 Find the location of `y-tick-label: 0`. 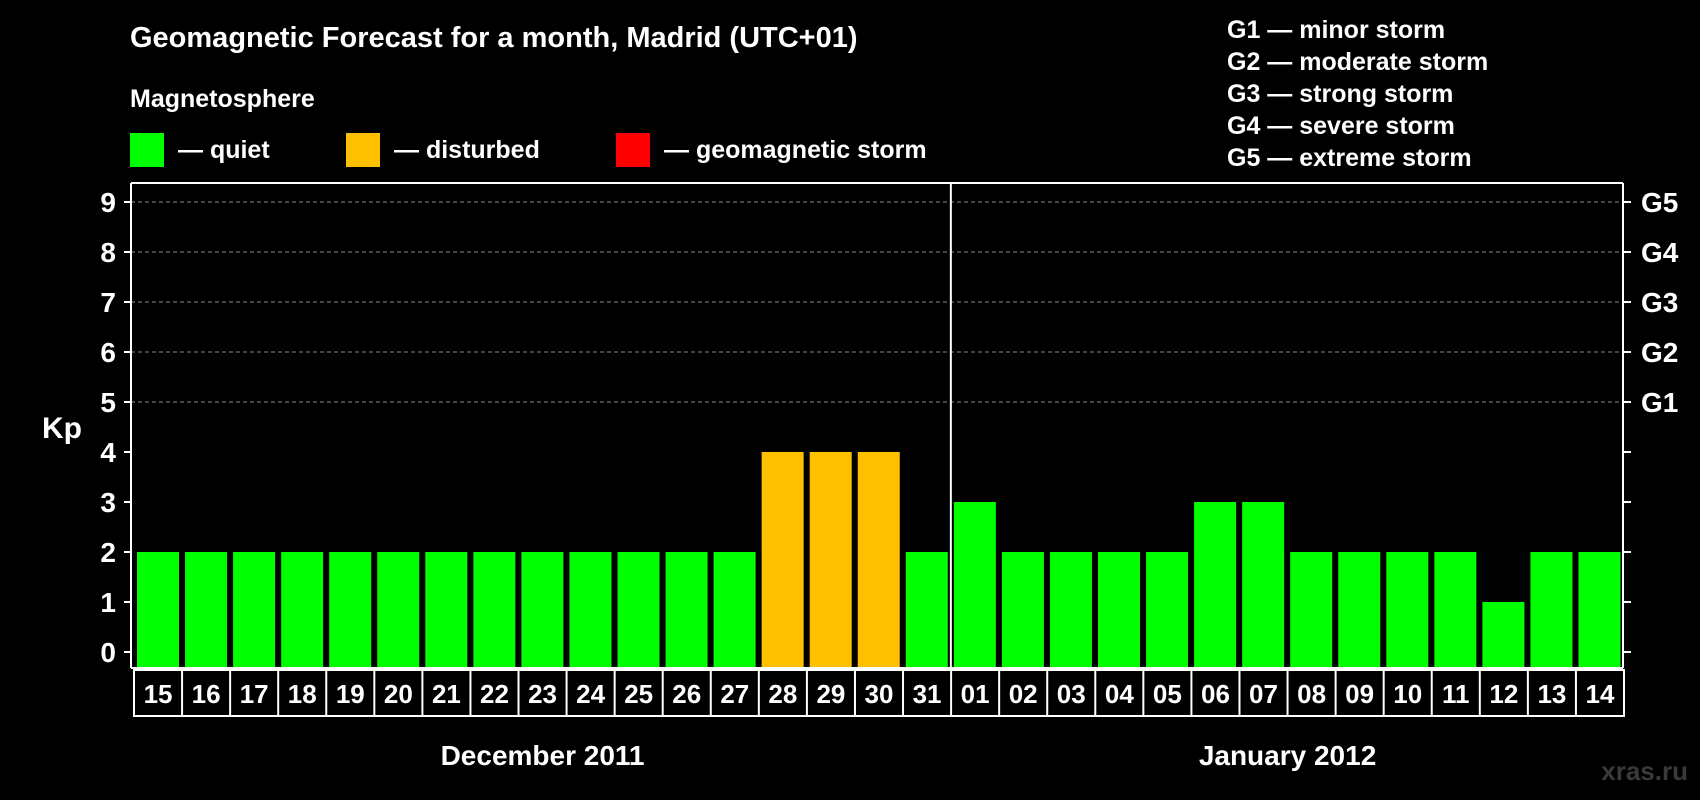

y-tick-label: 0 is located at coordinates (108, 652).